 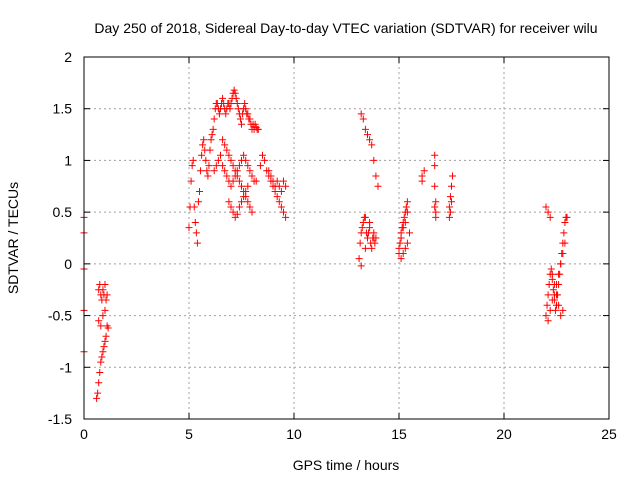 I want to click on x-tick-label: 10, so click(x=294, y=434).